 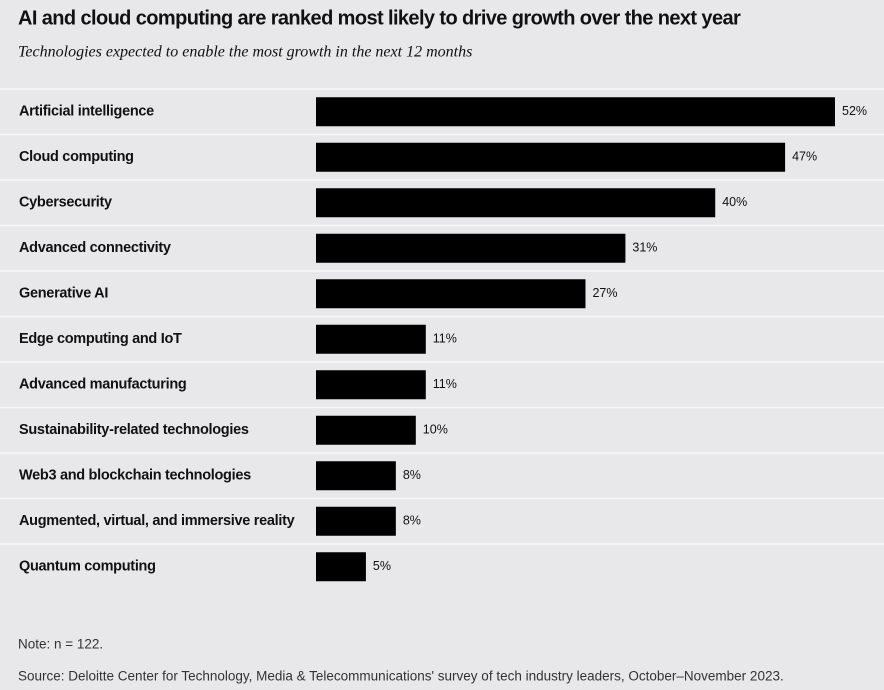 I want to click on note: Note: n = 122., so click(x=60, y=644).